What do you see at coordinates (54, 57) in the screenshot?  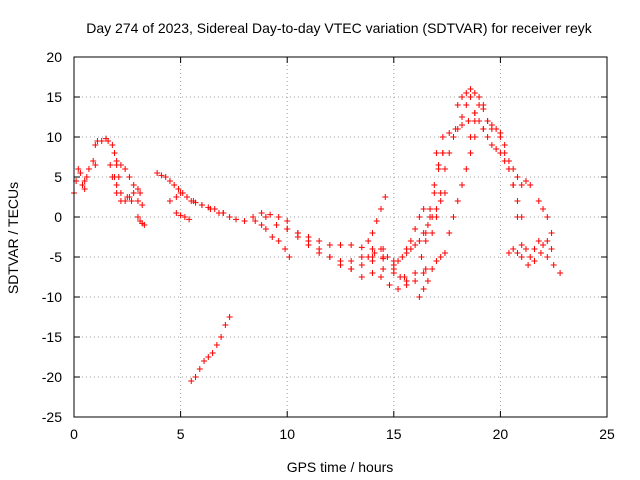 I see `y-tick-label: 20` at bounding box center [54, 57].